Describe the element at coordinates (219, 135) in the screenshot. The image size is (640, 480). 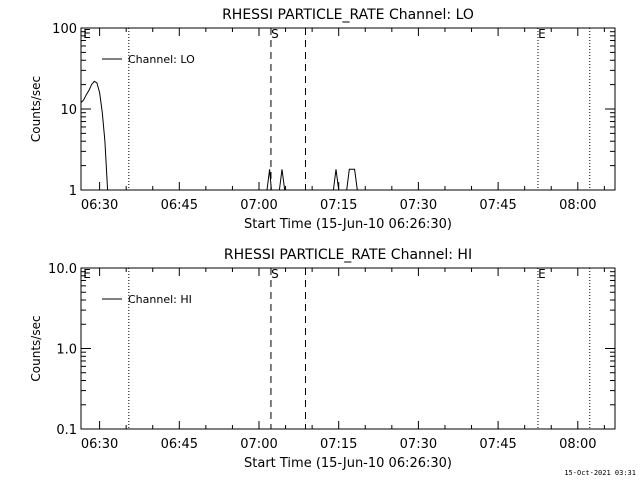
I see `series-line-channel-lo` at that location.